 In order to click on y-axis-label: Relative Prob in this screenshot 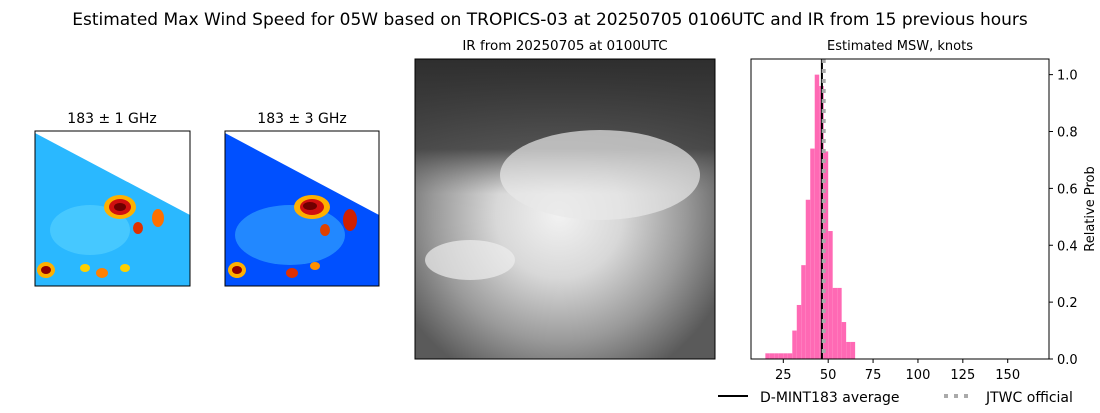, I will do `click(1090, 208)`.